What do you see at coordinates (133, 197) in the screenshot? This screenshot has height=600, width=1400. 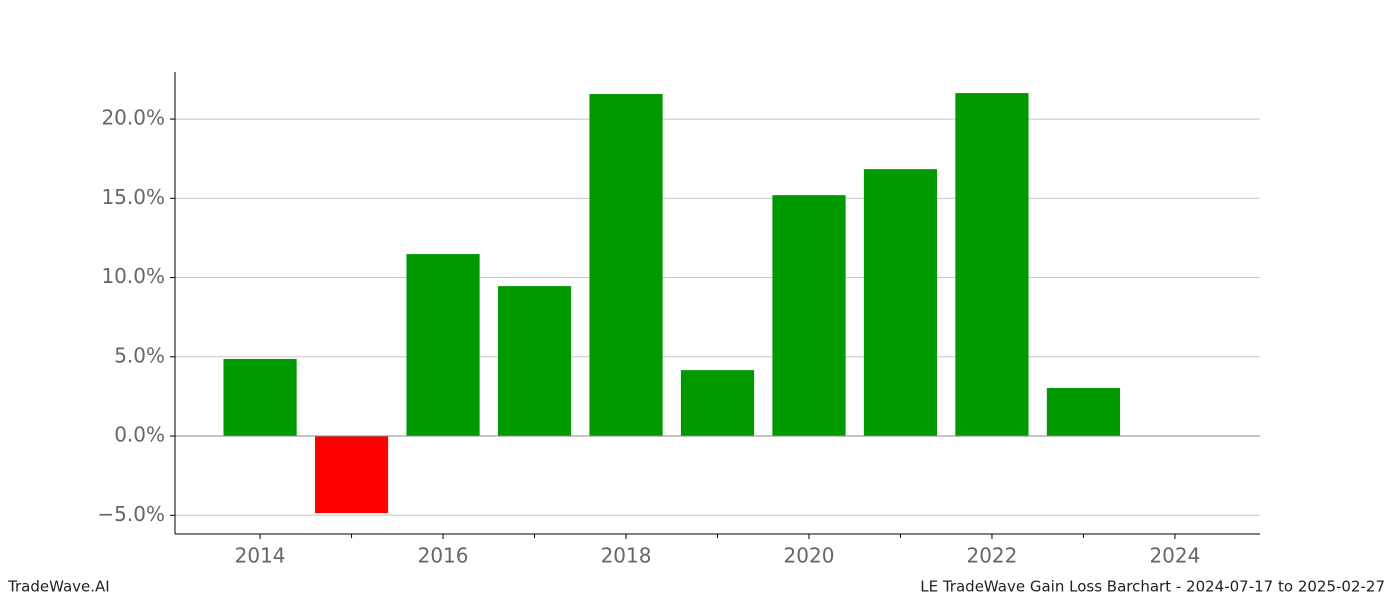 I see `y-tick-label: 15.0%` at bounding box center [133, 197].